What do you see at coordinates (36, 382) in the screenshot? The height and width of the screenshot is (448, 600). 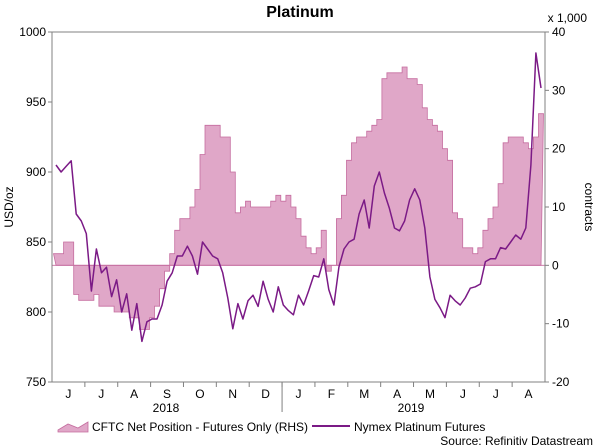 I see `left-tick-label: 750` at bounding box center [36, 382].